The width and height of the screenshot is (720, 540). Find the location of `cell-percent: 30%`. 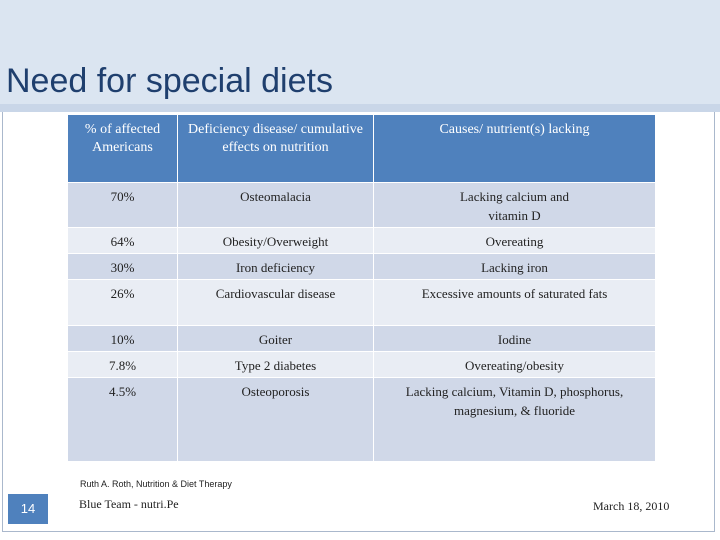

cell-percent: 30% is located at coordinates (122, 266).